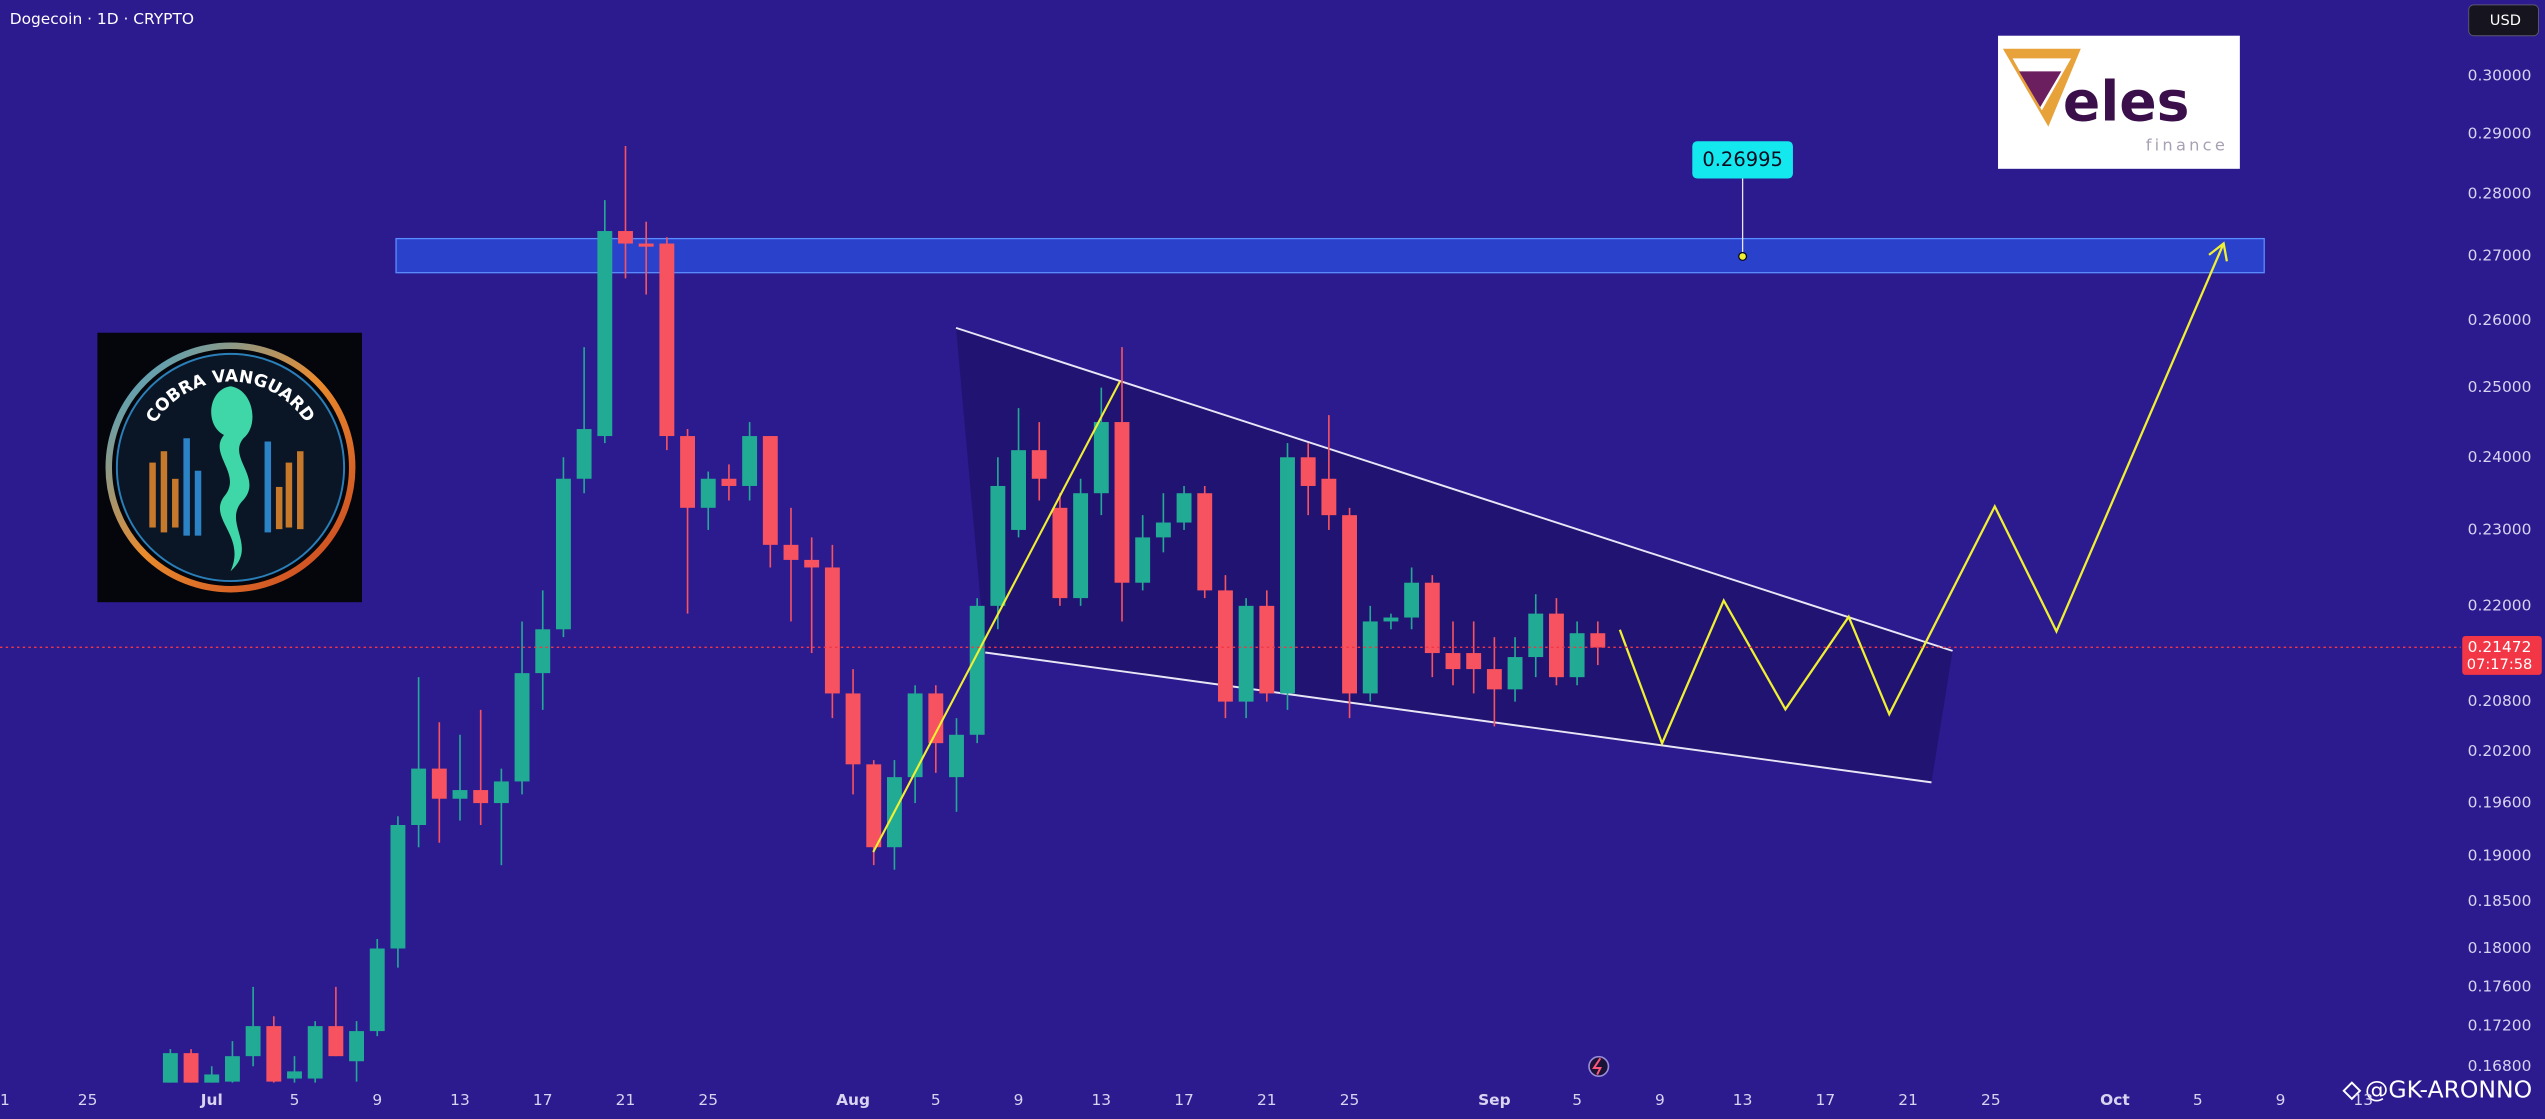 This screenshot has height=1119, width=2545. What do you see at coordinates (2500, 387) in the screenshot?
I see `y-tick-label: 0.25000` at bounding box center [2500, 387].